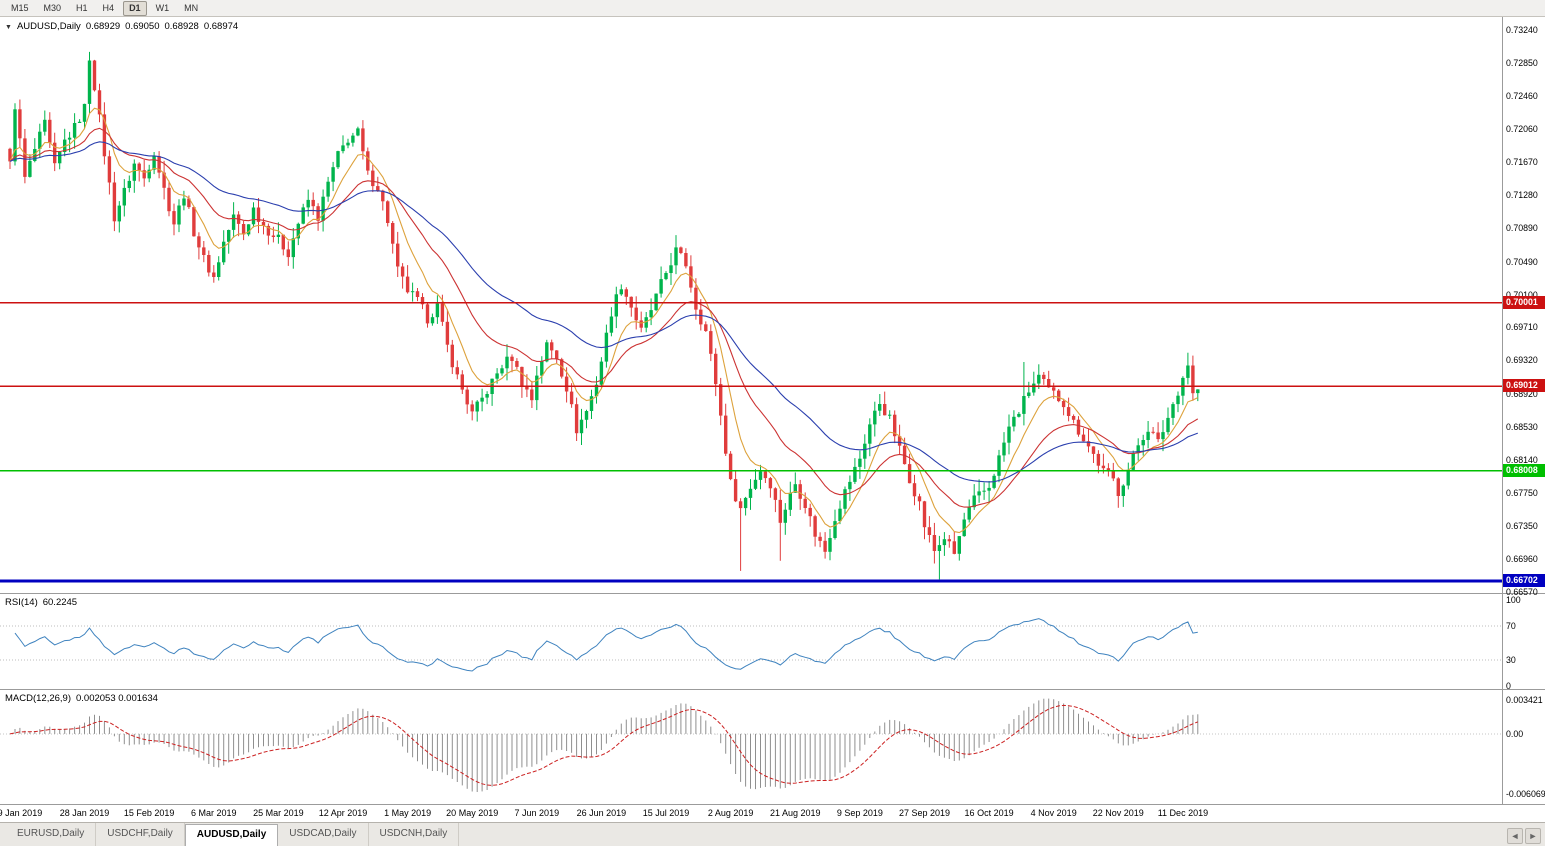 This screenshot has height=846, width=1545. What do you see at coordinates (1524, 700) in the screenshot?
I see `macd-tick: 0.003421` at bounding box center [1524, 700].